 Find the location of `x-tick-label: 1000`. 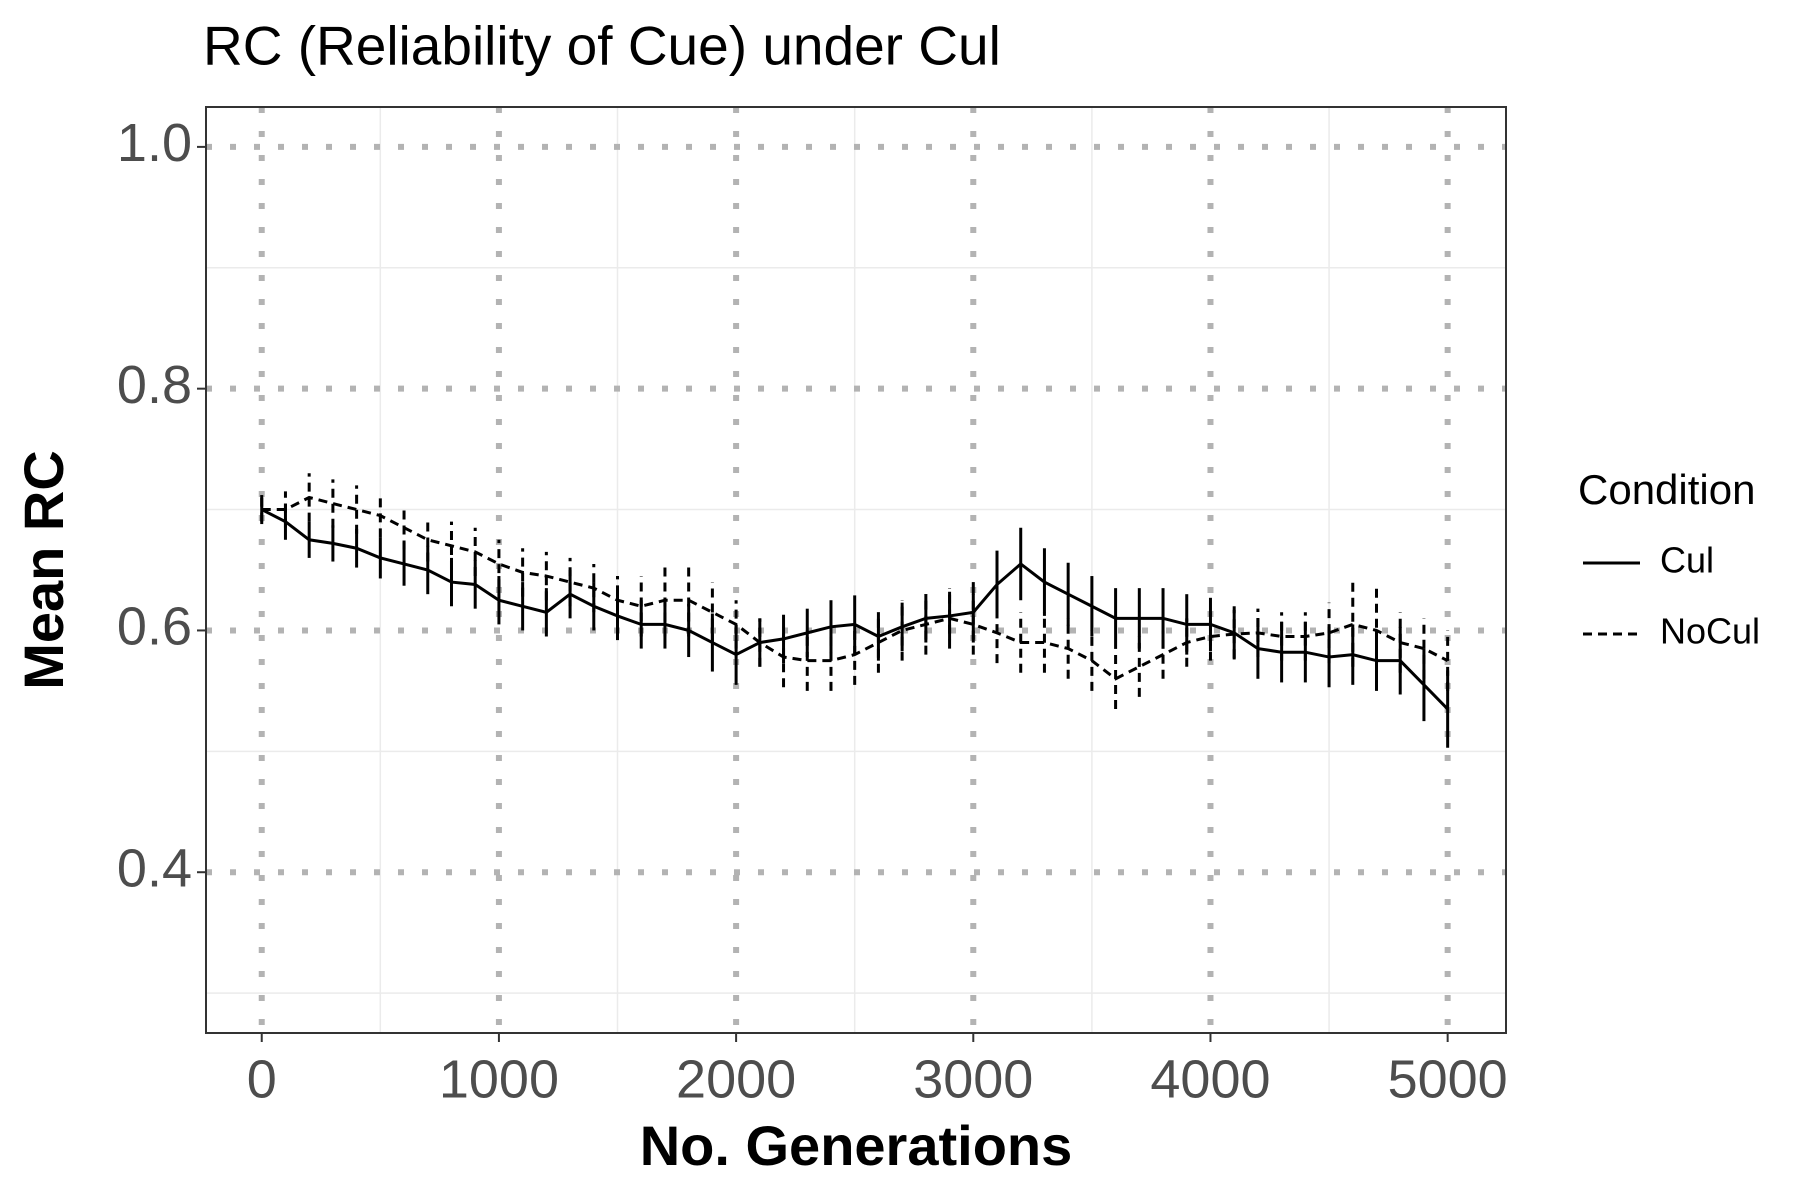

x-tick-label: 1000 is located at coordinates (499, 1079).